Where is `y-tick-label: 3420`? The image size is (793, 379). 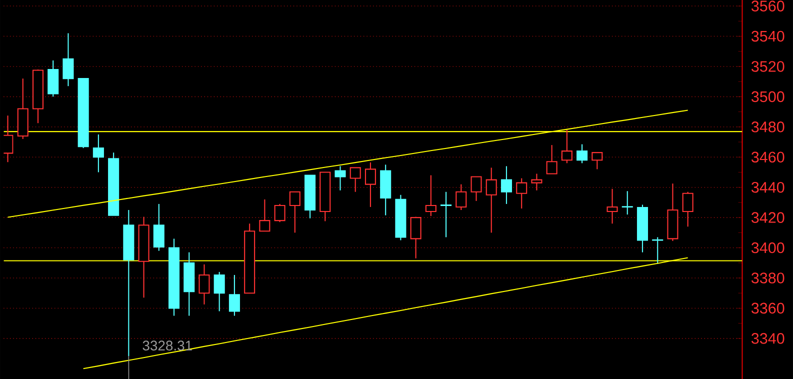 y-tick-label: 3420 is located at coordinates (767, 217).